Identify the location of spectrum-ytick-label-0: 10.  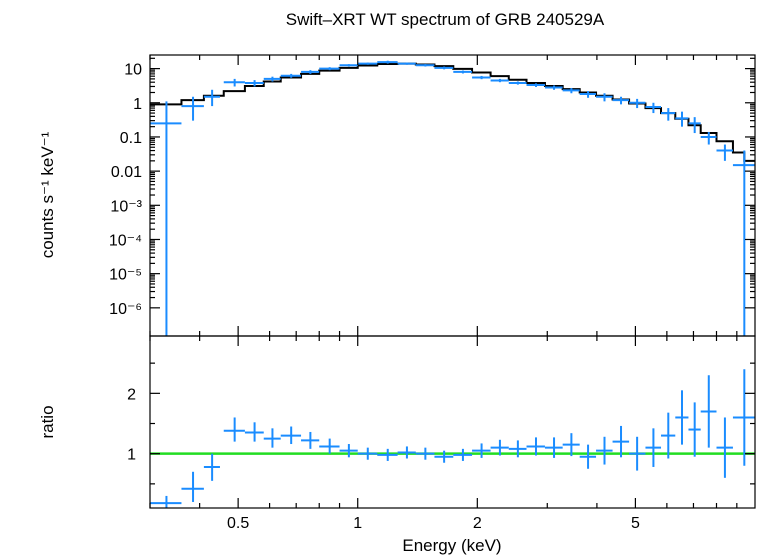
(133, 70).